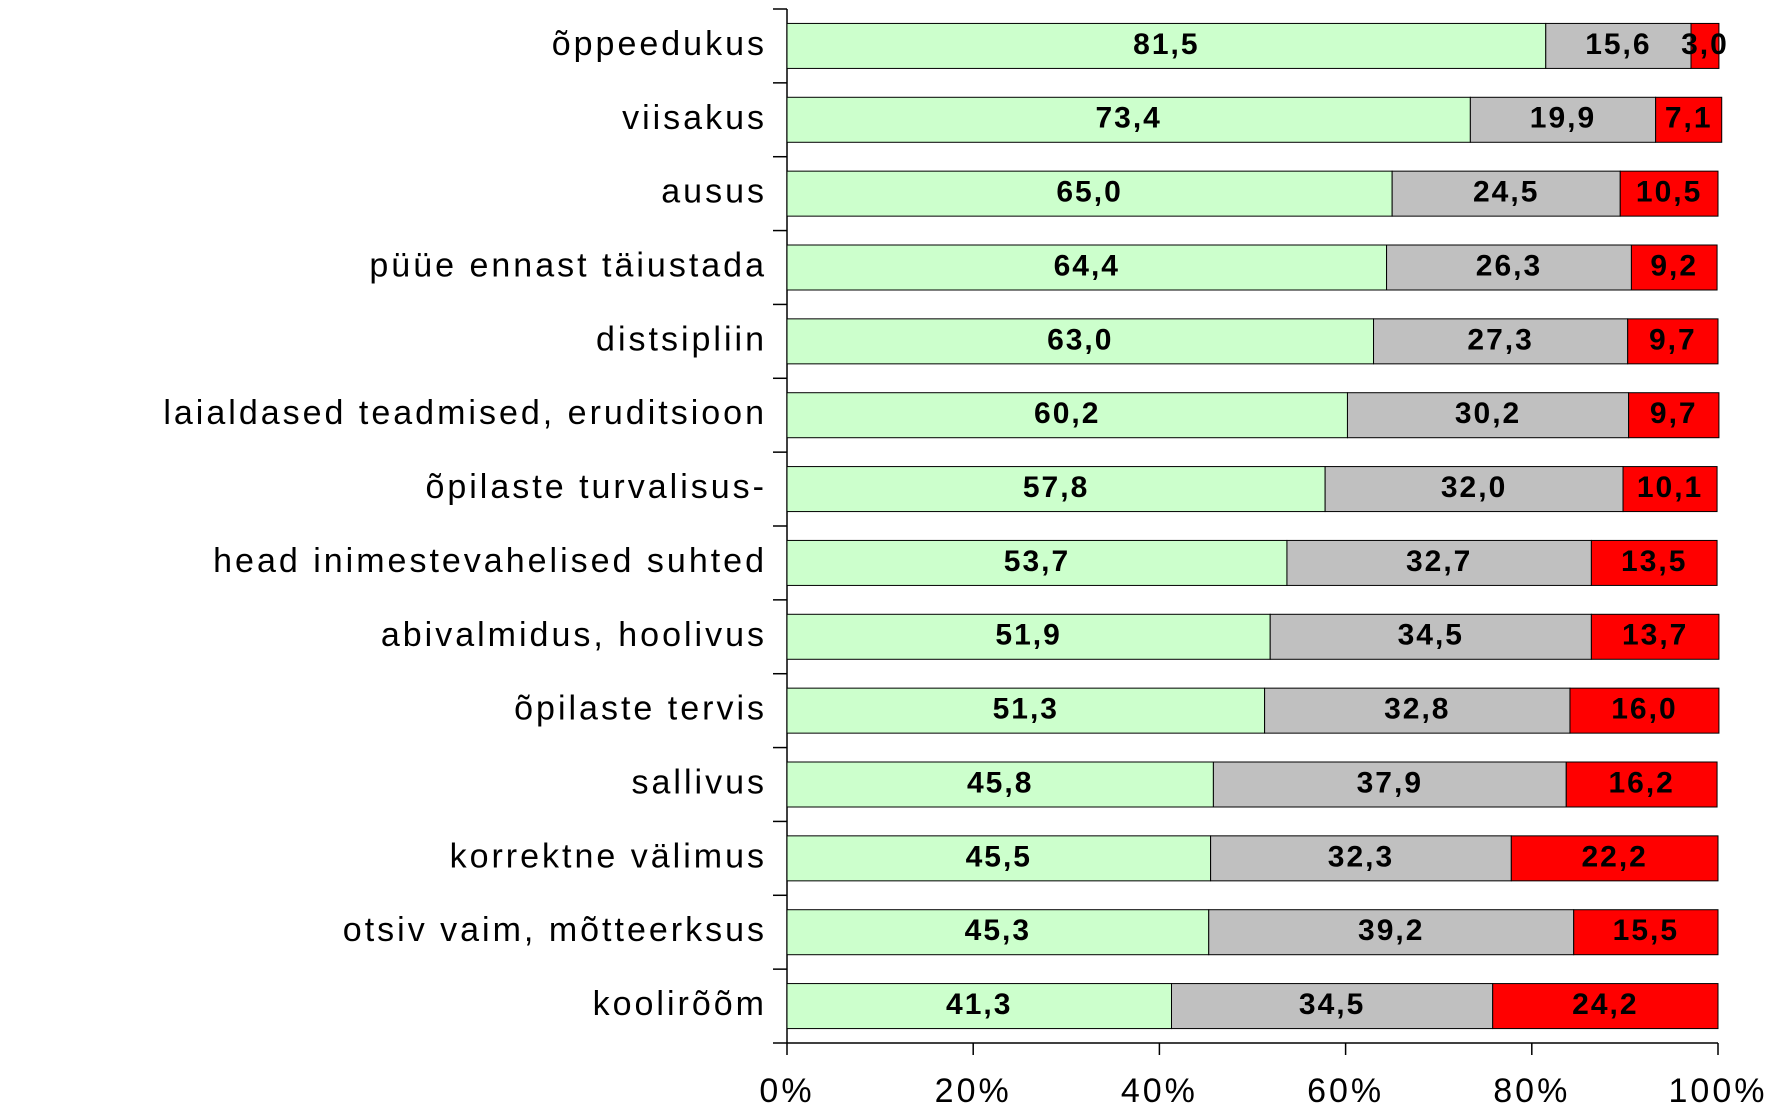 Image resolution: width=1784 pixels, height=1111 pixels. Describe the element at coordinates (694, 118) in the screenshot. I see `category-label: viisakus` at that location.